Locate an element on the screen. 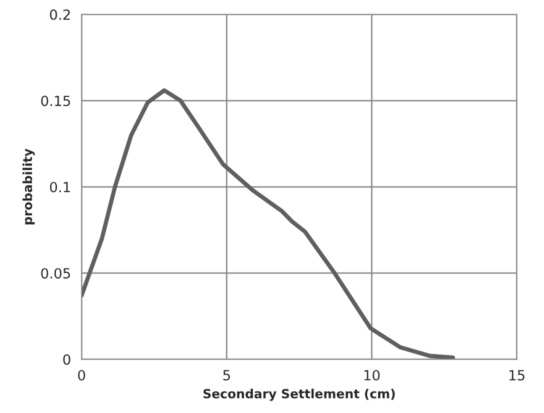 The image size is (544, 413). y-tick-label: 0.2 is located at coordinates (60, 14).